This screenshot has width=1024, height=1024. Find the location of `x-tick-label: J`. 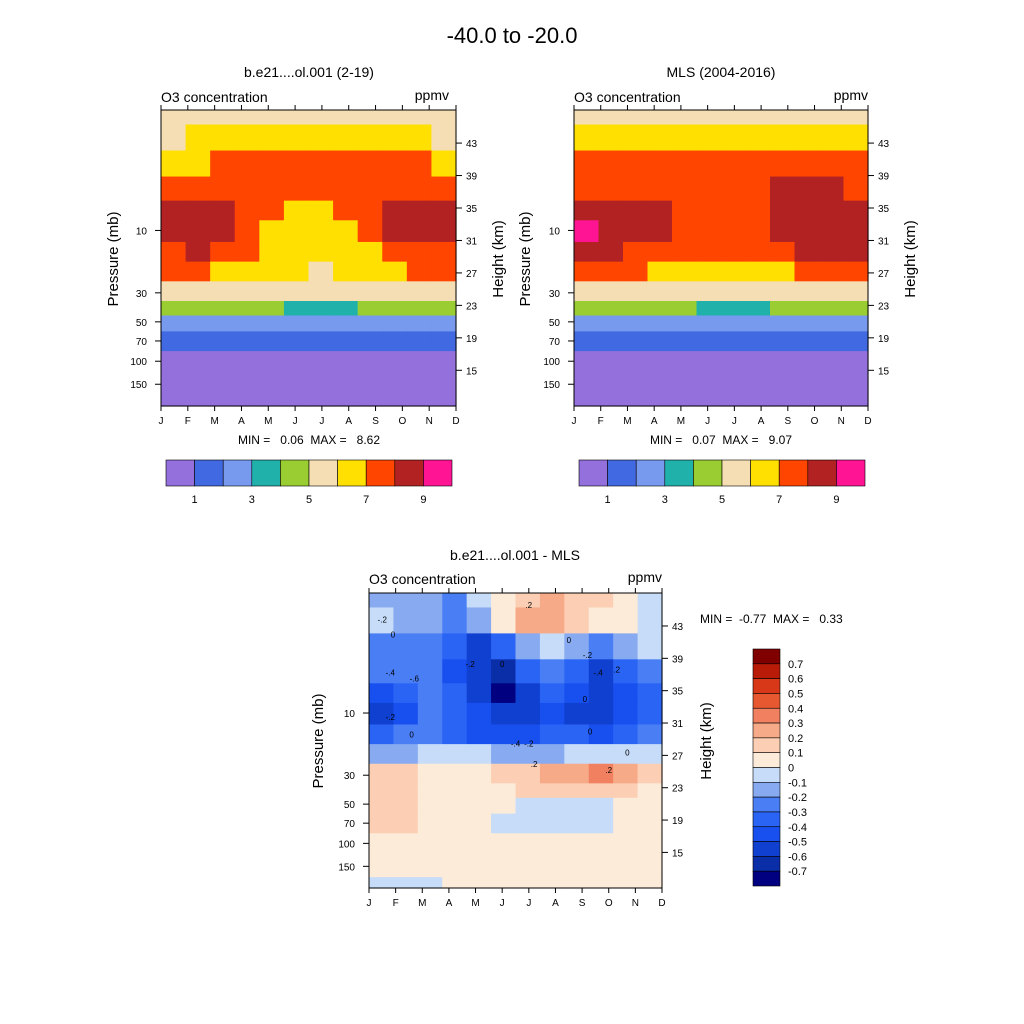

x-tick-label: J is located at coordinates (369, 903).